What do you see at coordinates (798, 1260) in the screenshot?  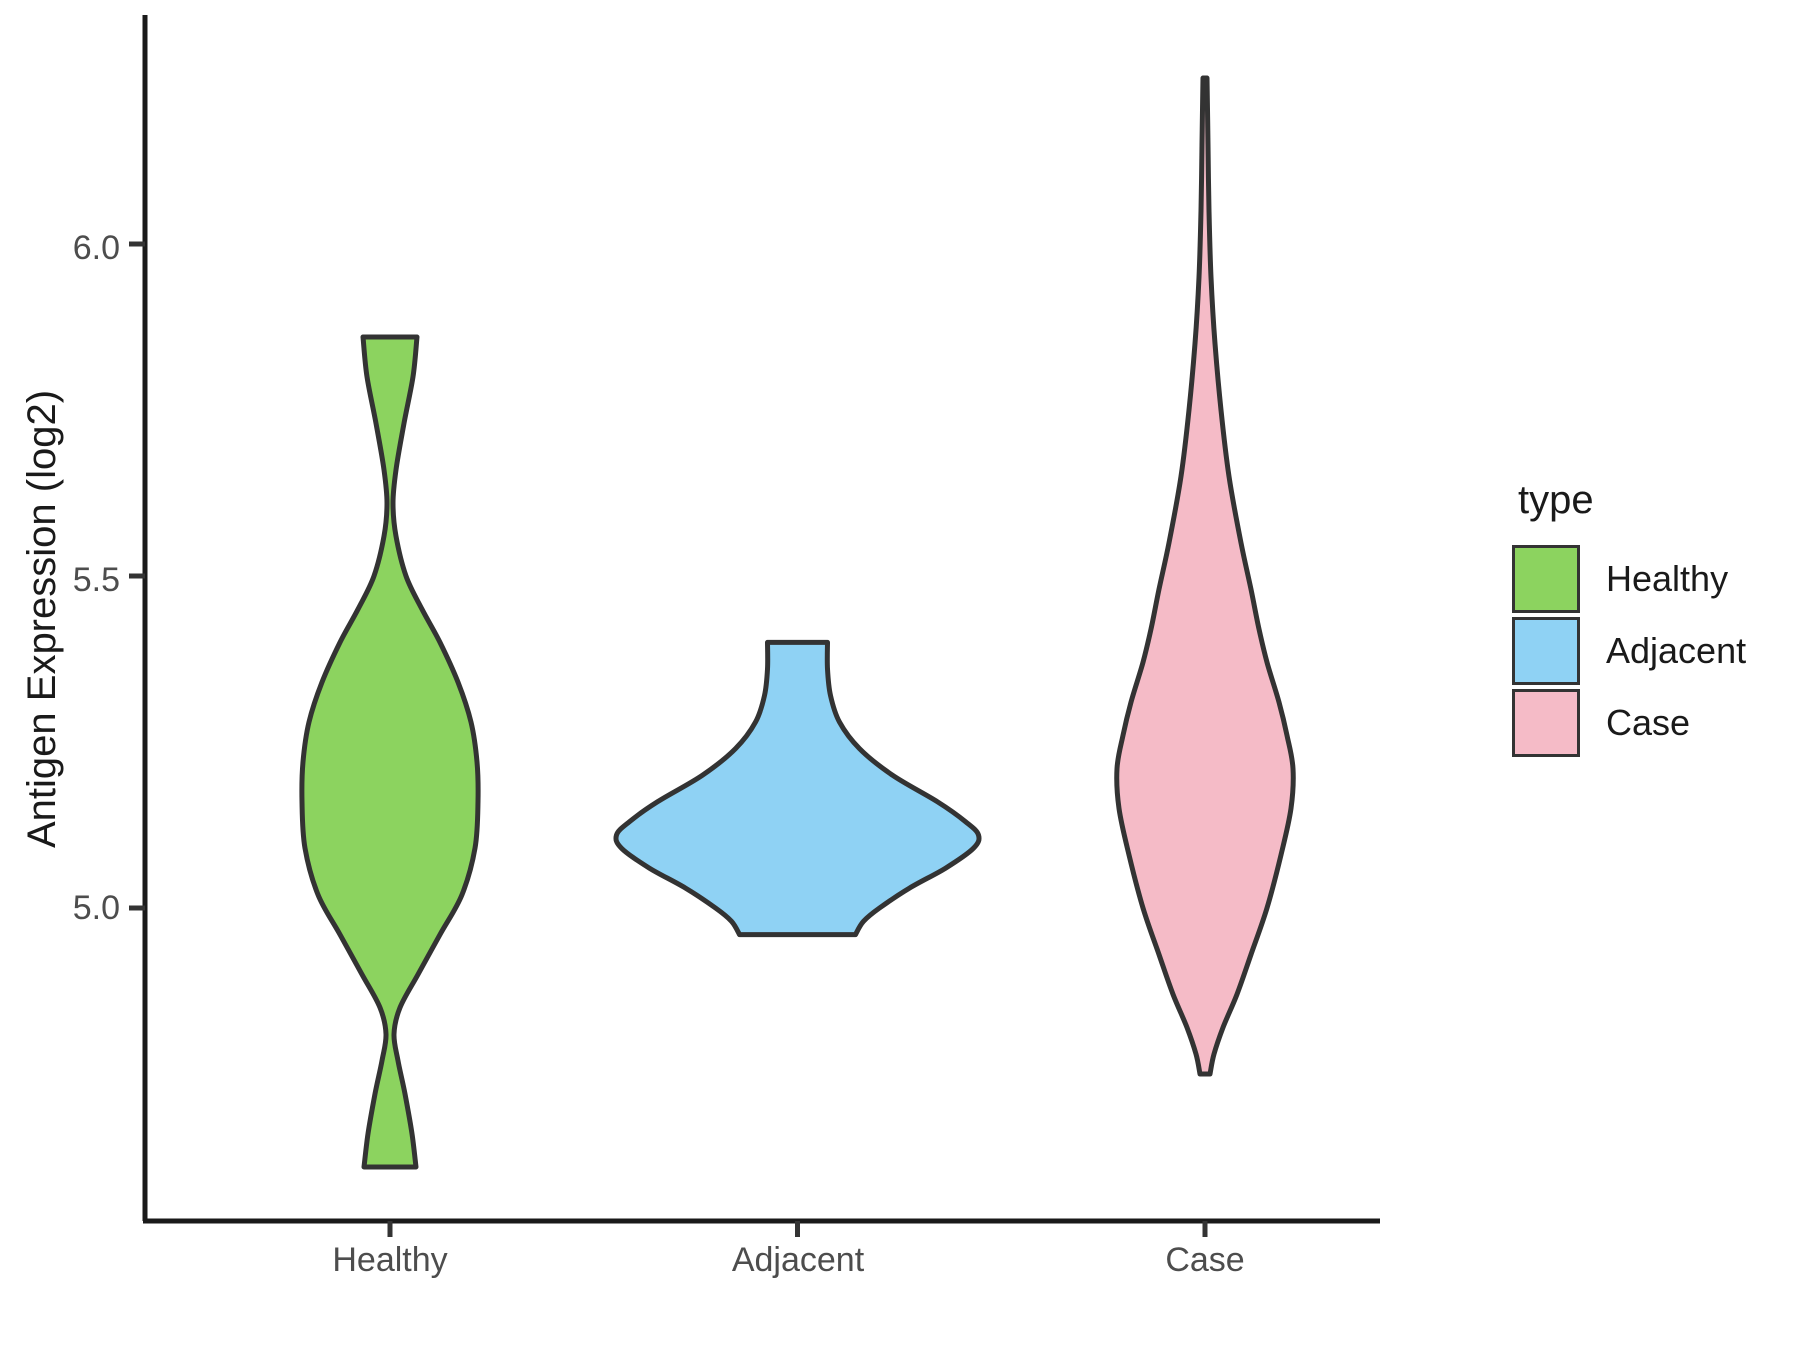 I see `x-tick-label-adjacent: Adjacent` at bounding box center [798, 1260].